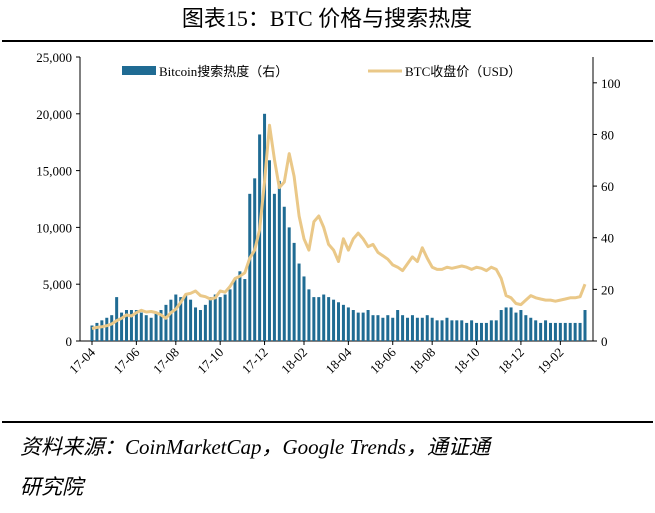 Image resolution: width=655 pixels, height=513 pixels. Describe the element at coordinates (611, 83) in the screenshot. I see `y2-tick-label: 100` at that location.